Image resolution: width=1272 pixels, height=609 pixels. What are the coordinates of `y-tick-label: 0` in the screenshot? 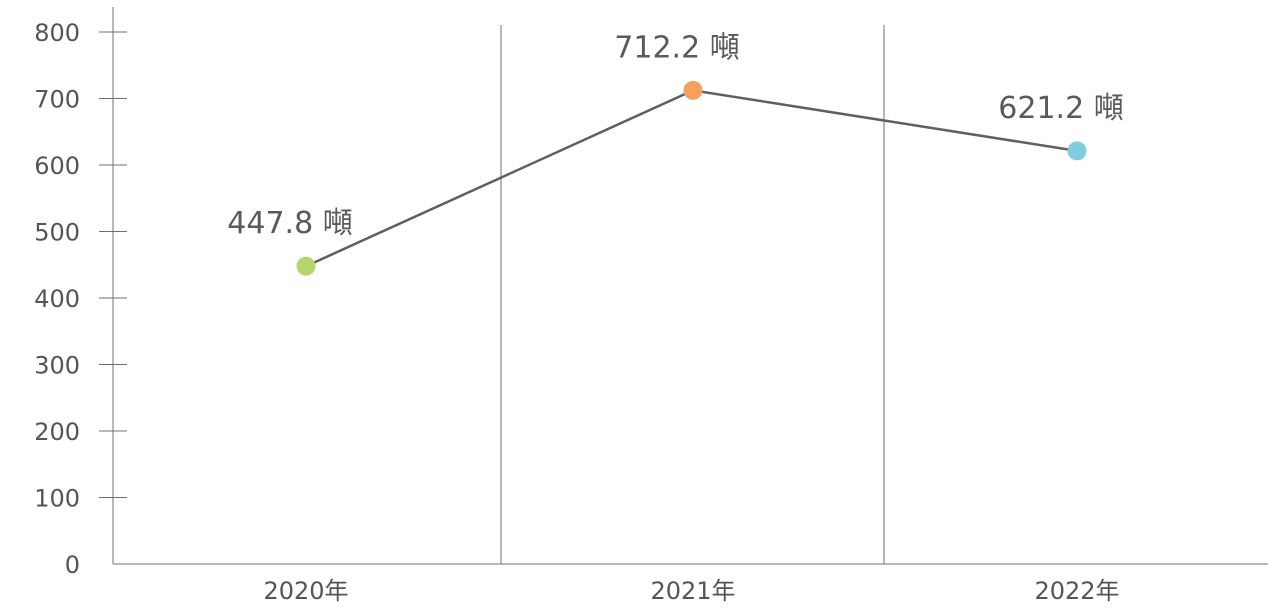 It's located at (72, 565).